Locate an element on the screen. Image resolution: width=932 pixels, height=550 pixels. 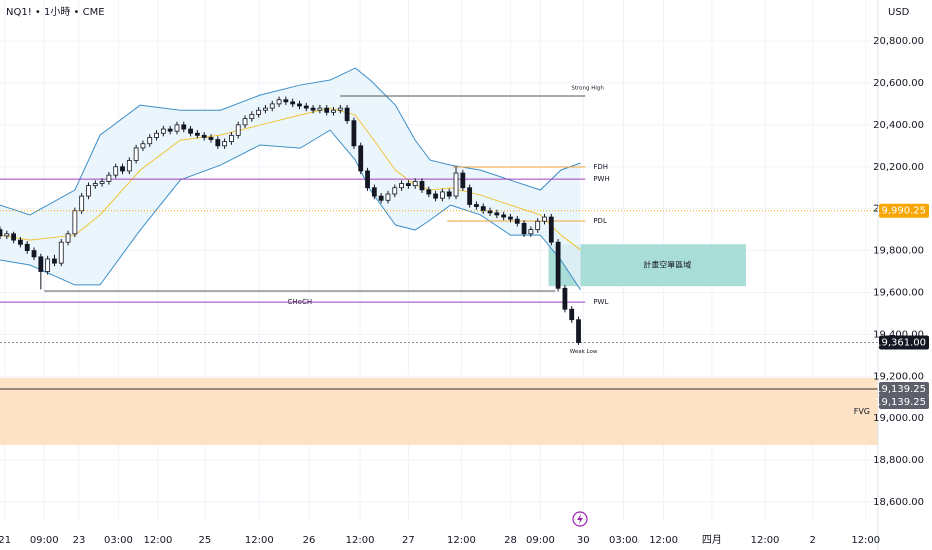
replay-icon is located at coordinates (580, 519).